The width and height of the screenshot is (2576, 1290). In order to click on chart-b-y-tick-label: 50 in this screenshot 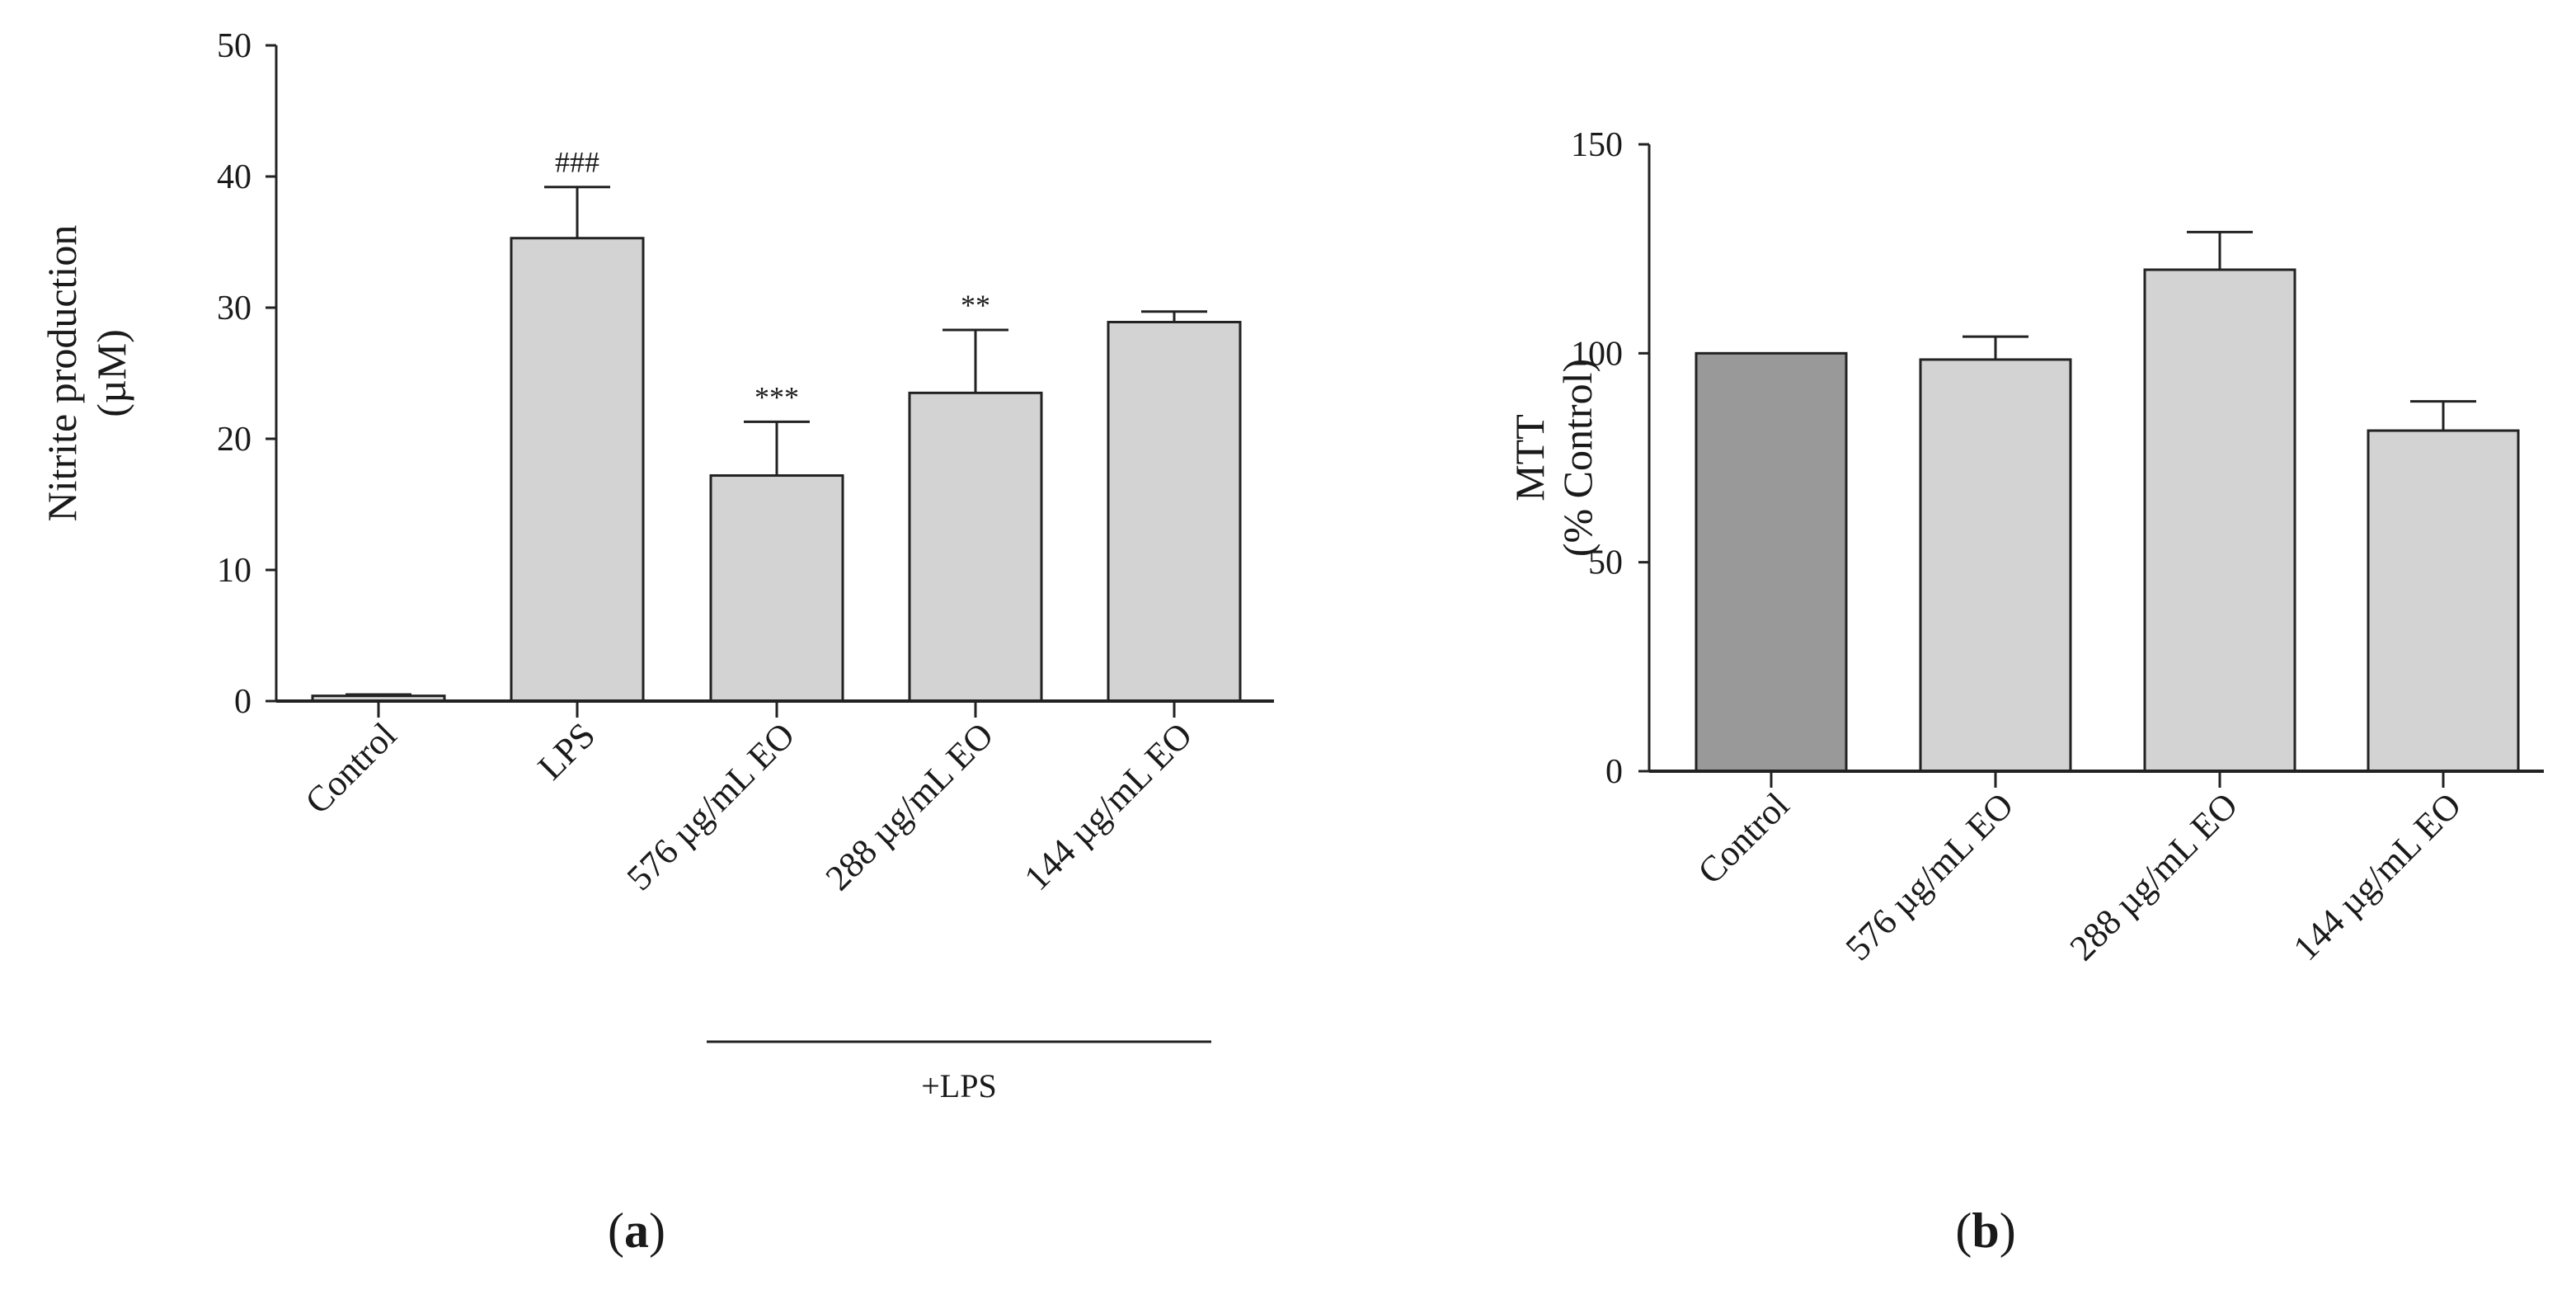, I will do `click(1605, 563)`.